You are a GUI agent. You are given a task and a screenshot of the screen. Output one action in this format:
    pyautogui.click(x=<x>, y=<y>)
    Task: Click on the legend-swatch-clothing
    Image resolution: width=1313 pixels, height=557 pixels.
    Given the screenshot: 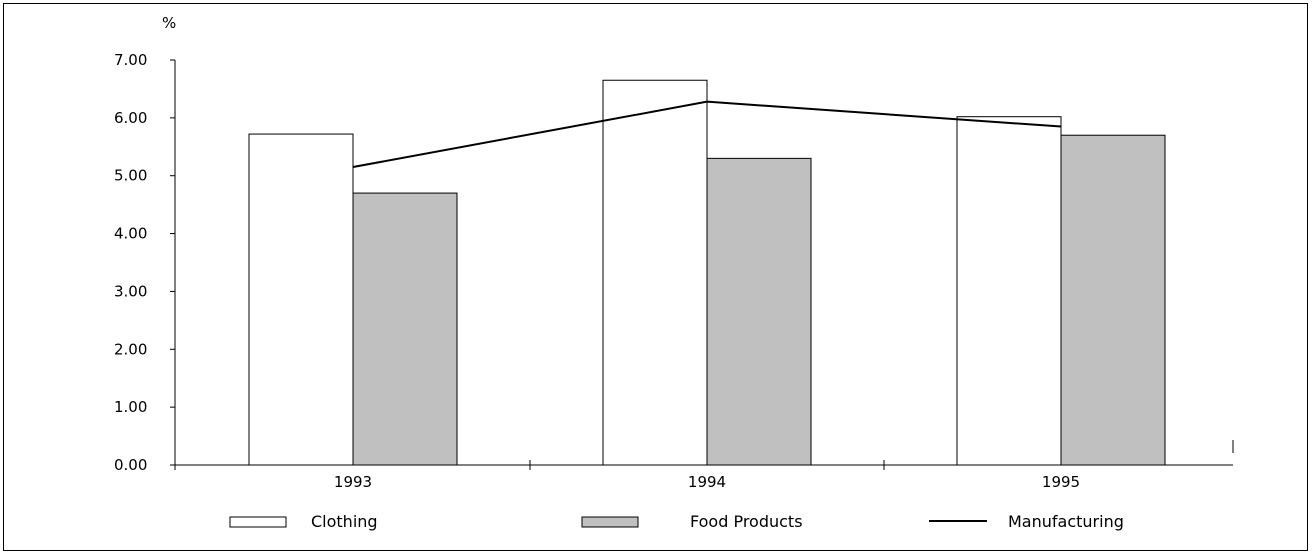 What is the action you would take?
    pyautogui.click(x=258, y=522)
    